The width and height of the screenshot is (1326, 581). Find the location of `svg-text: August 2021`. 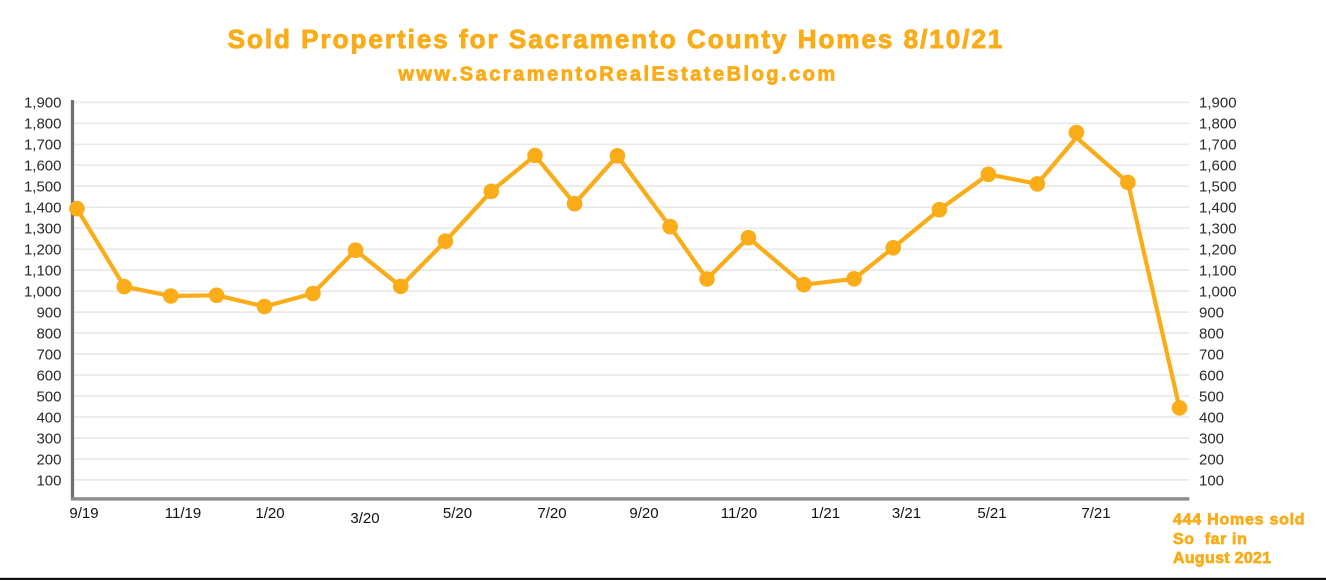

svg-text: August 2021 is located at coordinates (1222, 558).